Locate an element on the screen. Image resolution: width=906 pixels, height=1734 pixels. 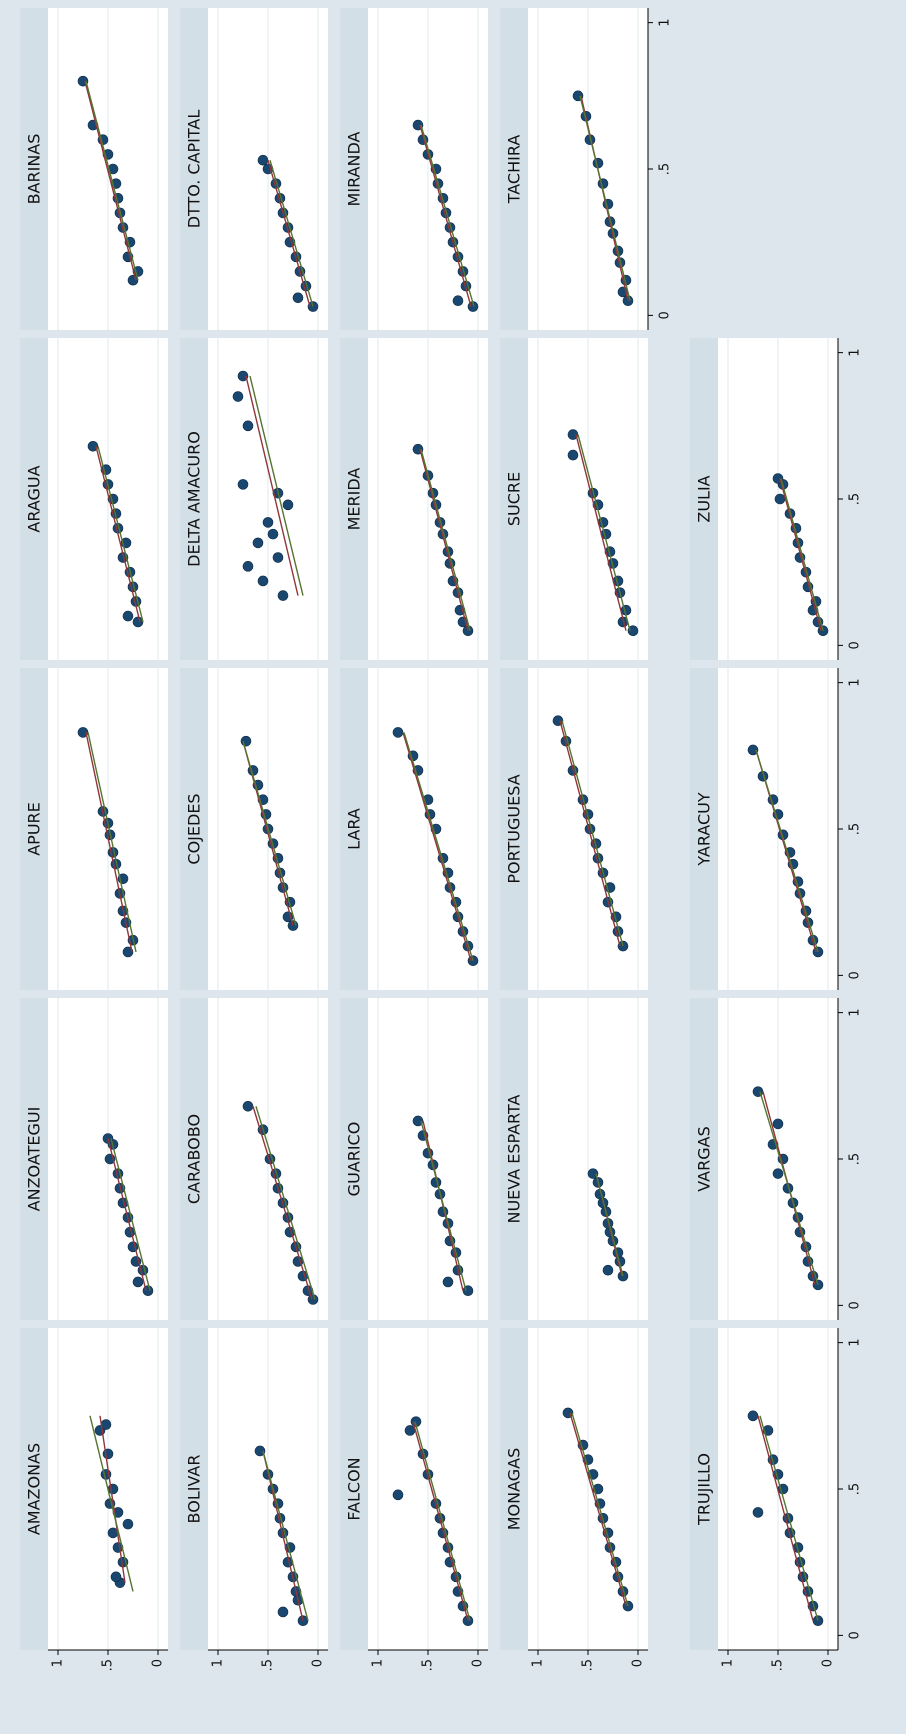
panel-title: LARA is located at coordinates (354, 829).